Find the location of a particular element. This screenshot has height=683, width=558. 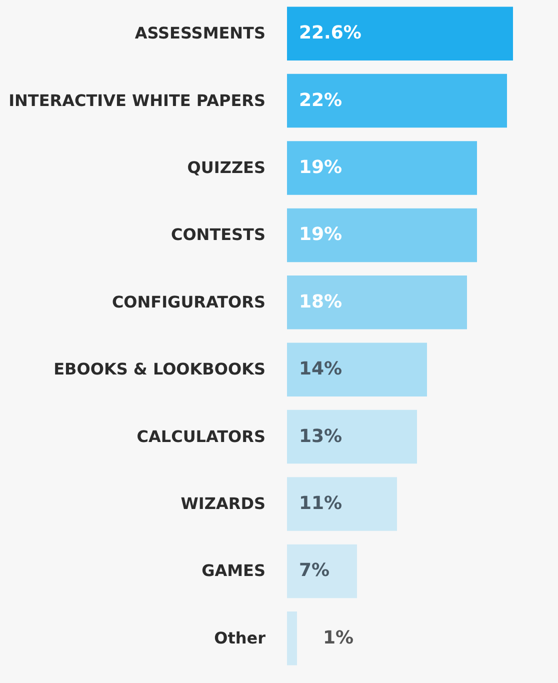

data-label: 22% is located at coordinates (320, 100).